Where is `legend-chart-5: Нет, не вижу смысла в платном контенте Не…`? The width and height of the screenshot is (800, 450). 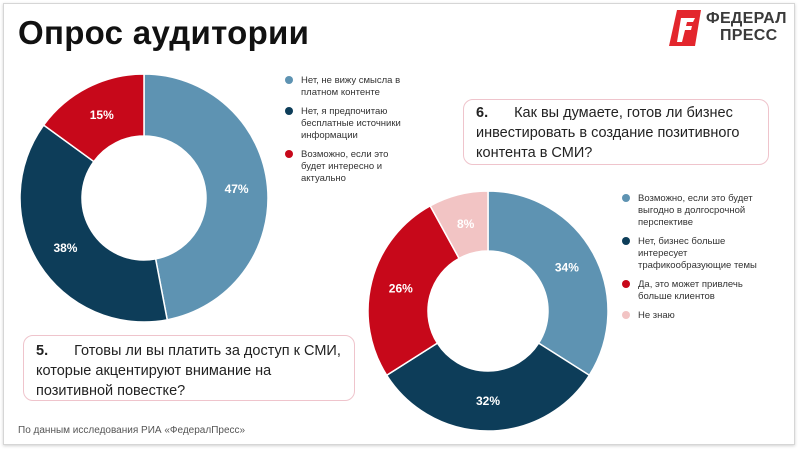 legend-chart-5: Нет, не вижу смысла в платном контенте Не… is located at coordinates (350, 133).